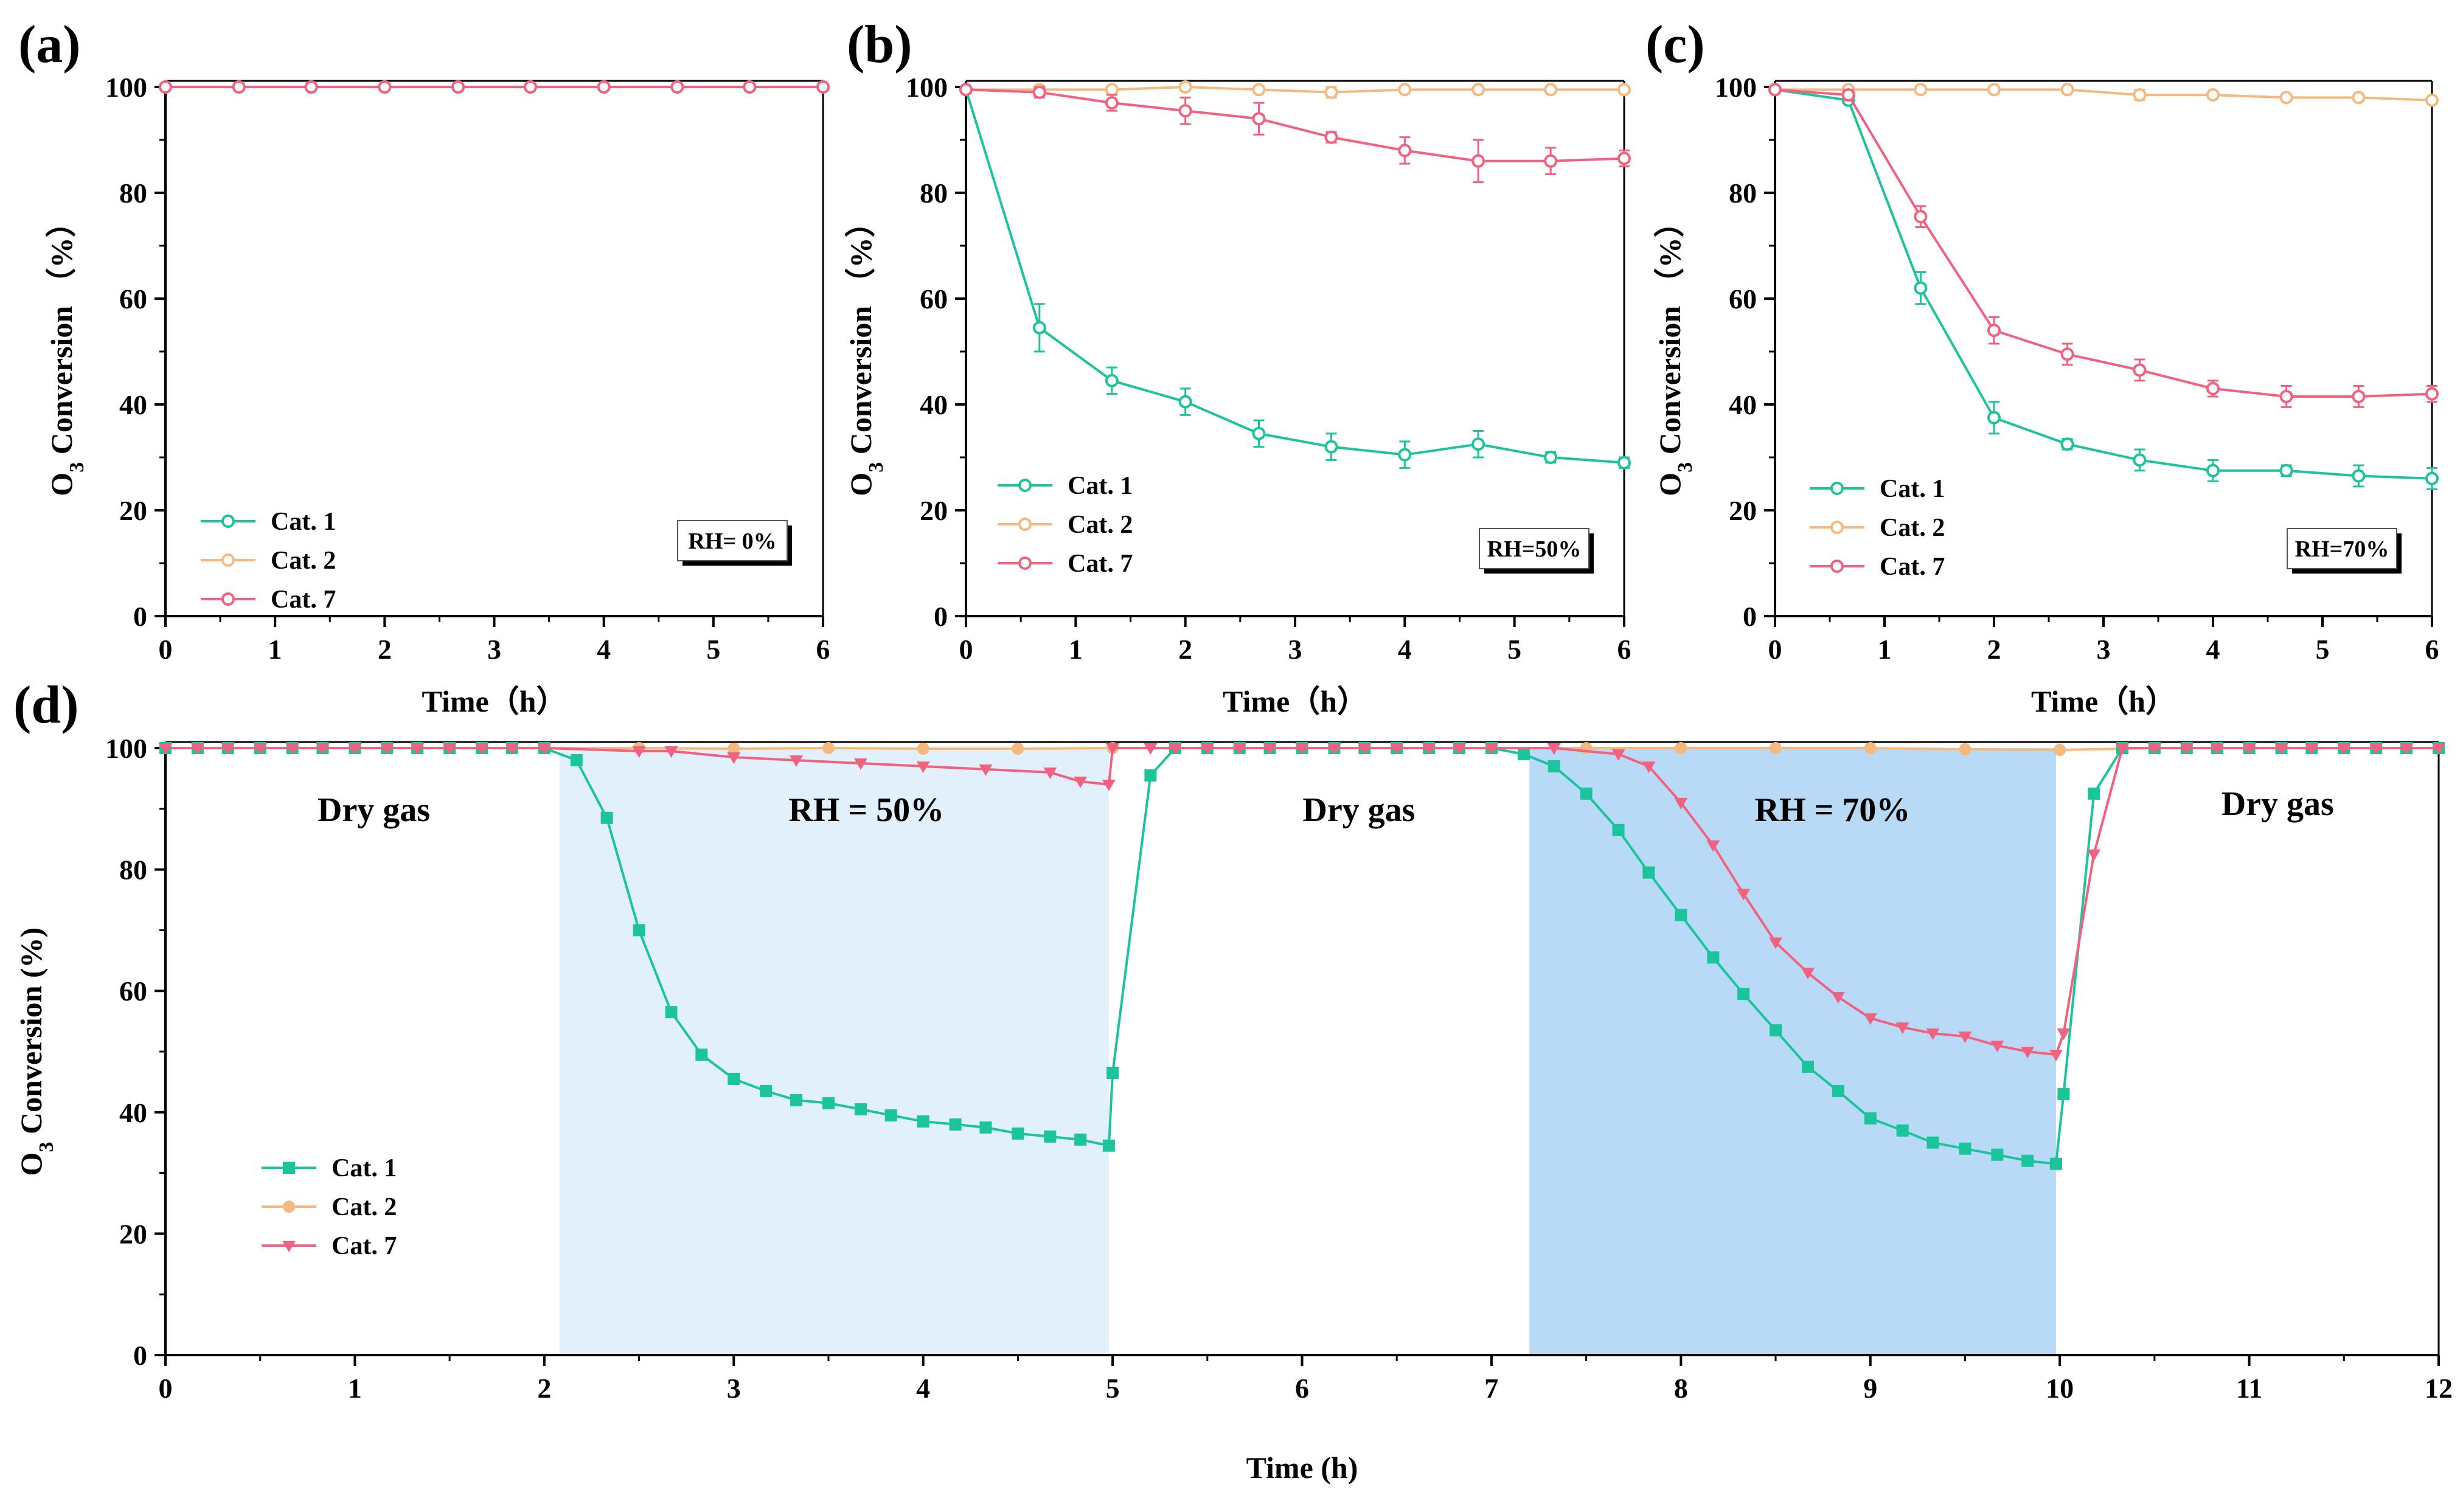 This screenshot has width=2463, height=1512. Describe the element at coordinates (36, 1052) in the screenshot. I see `y-axis-title: O3 Conversion (%)` at that location.